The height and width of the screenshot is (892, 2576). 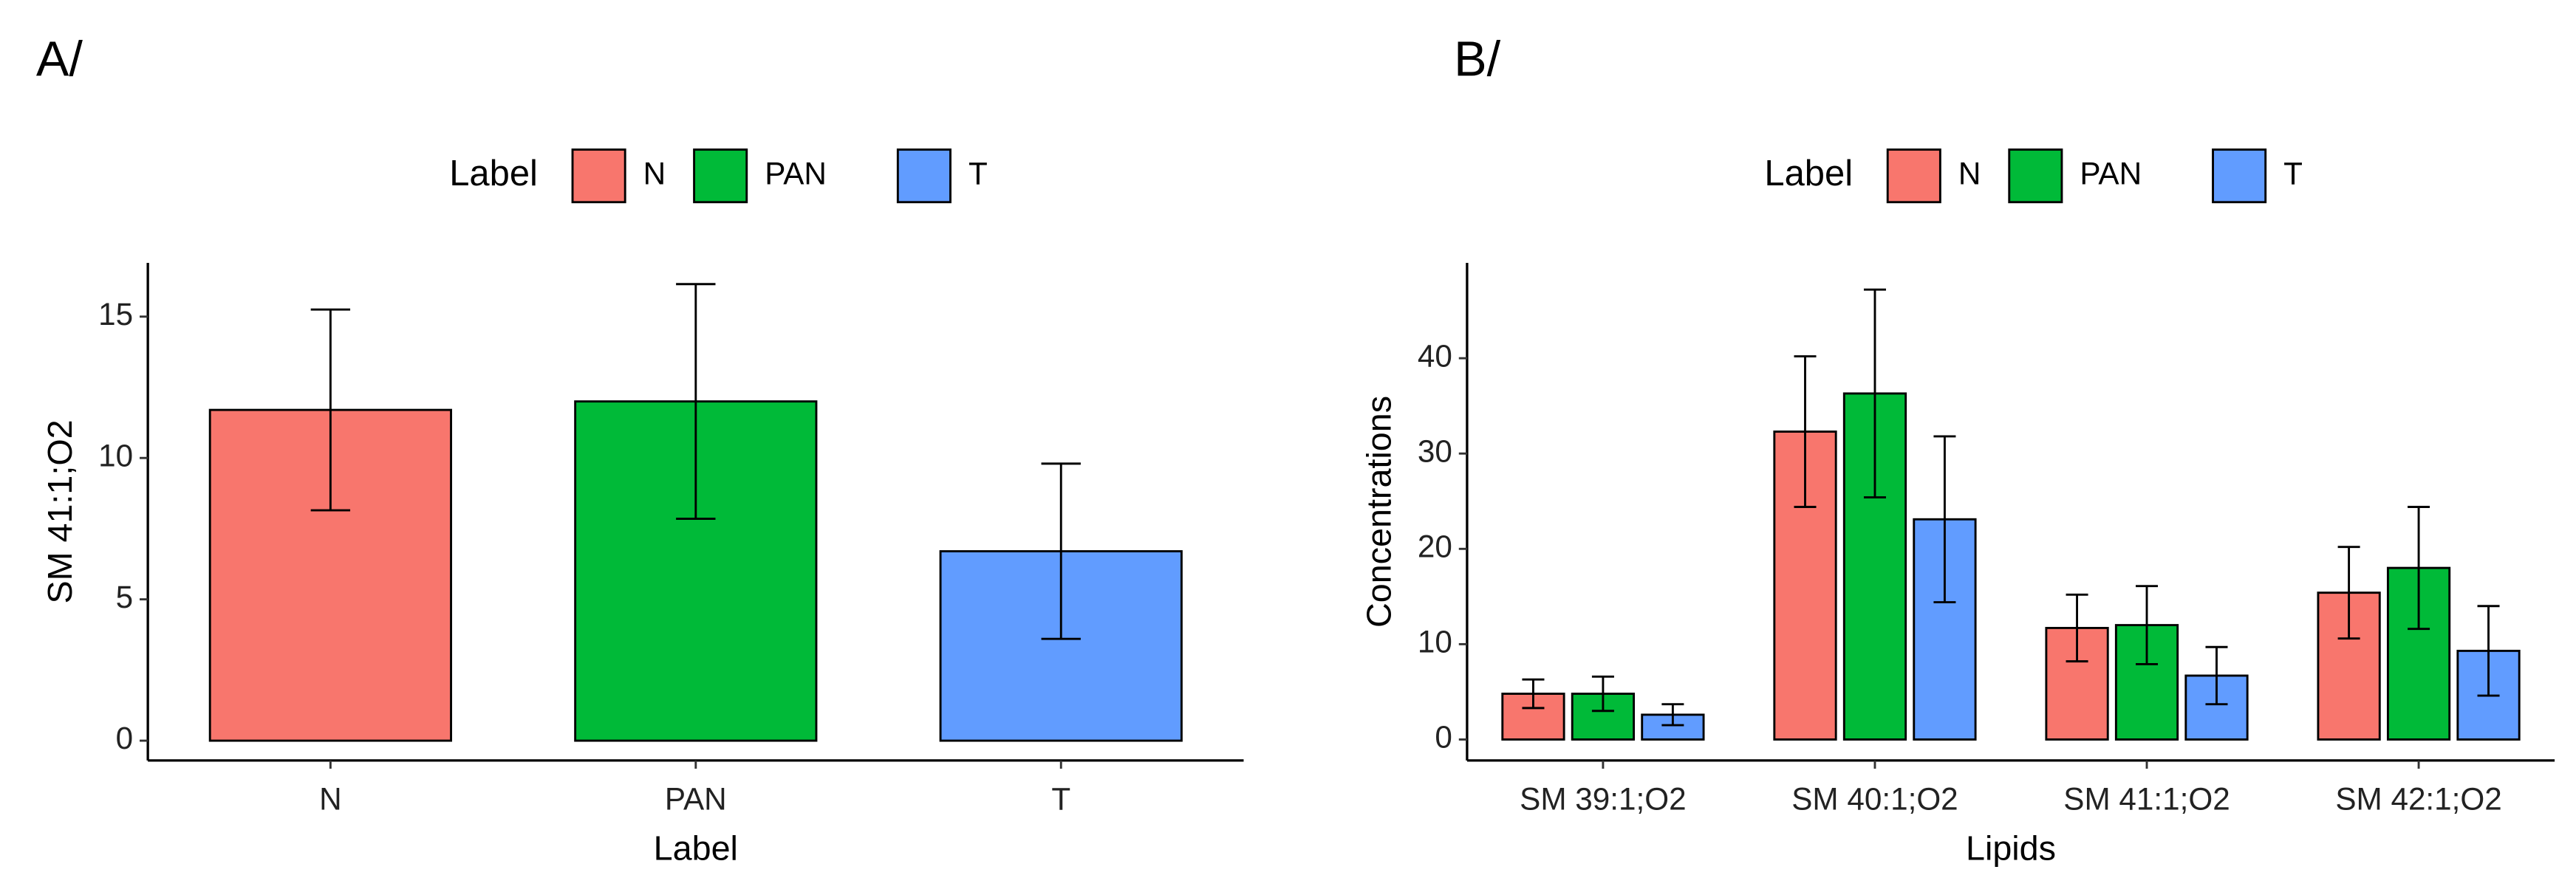 I want to click on x-tick-label: T, so click(x=1060, y=799).